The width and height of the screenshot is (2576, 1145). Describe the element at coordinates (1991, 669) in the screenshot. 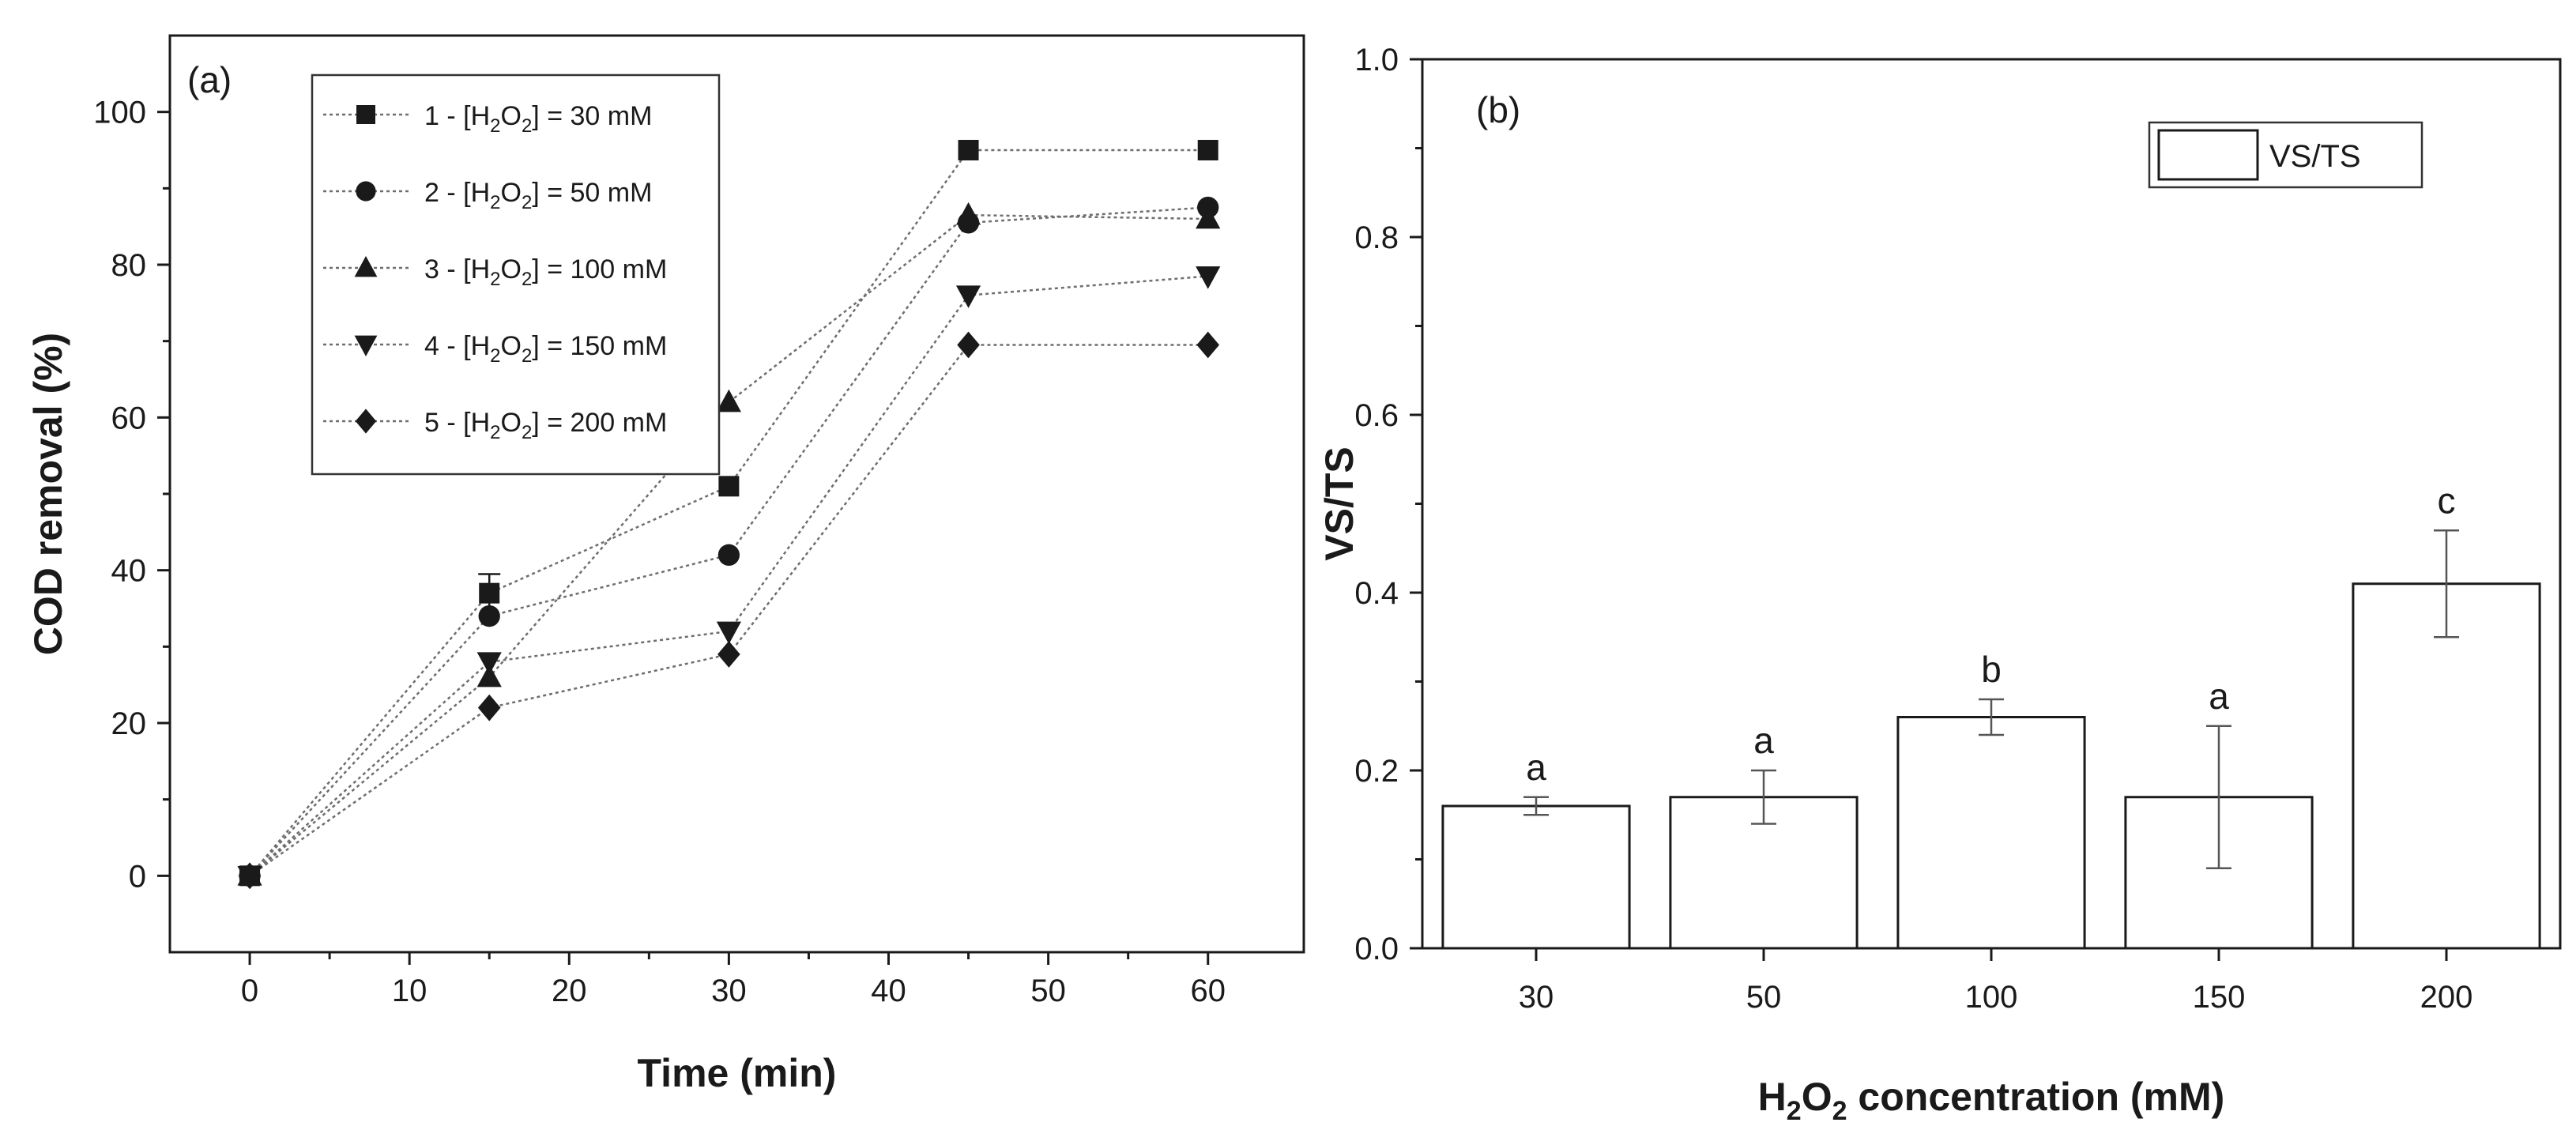

I see `panel-b-significance-letter: b` at that location.